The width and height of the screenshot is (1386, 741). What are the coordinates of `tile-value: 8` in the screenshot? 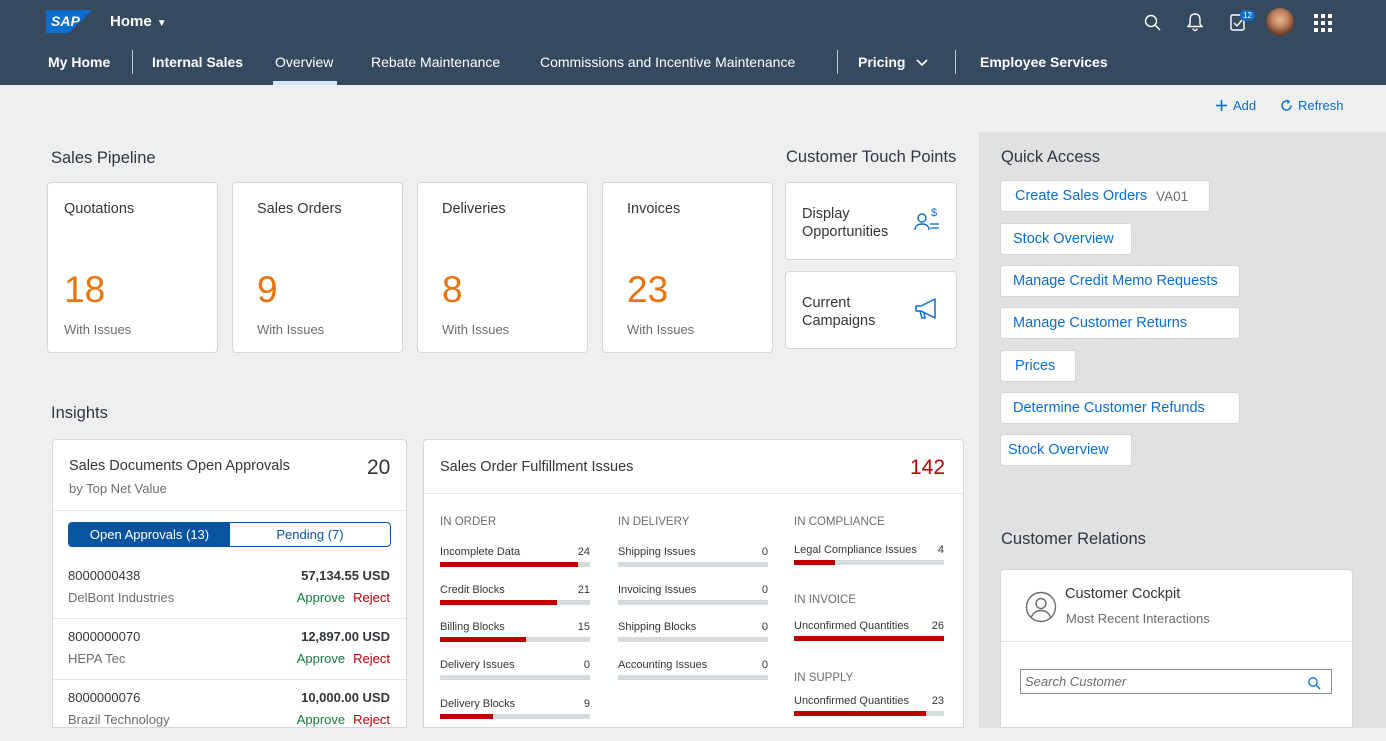 It's located at (452, 289).